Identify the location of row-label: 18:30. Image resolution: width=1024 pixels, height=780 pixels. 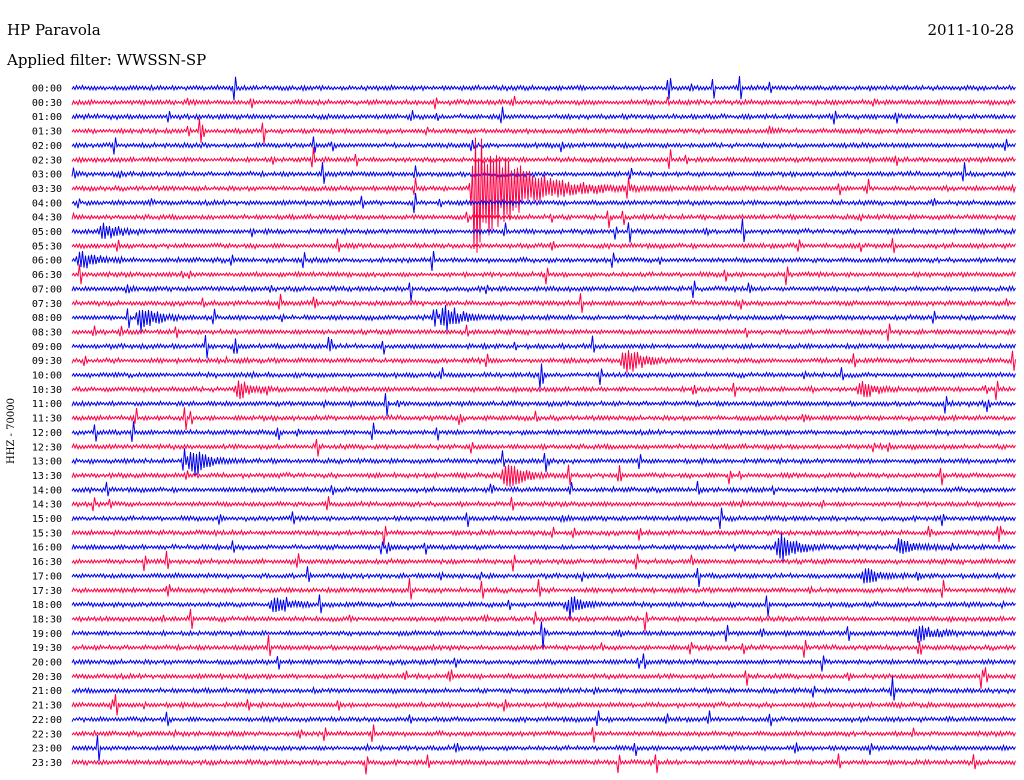
(47, 619).